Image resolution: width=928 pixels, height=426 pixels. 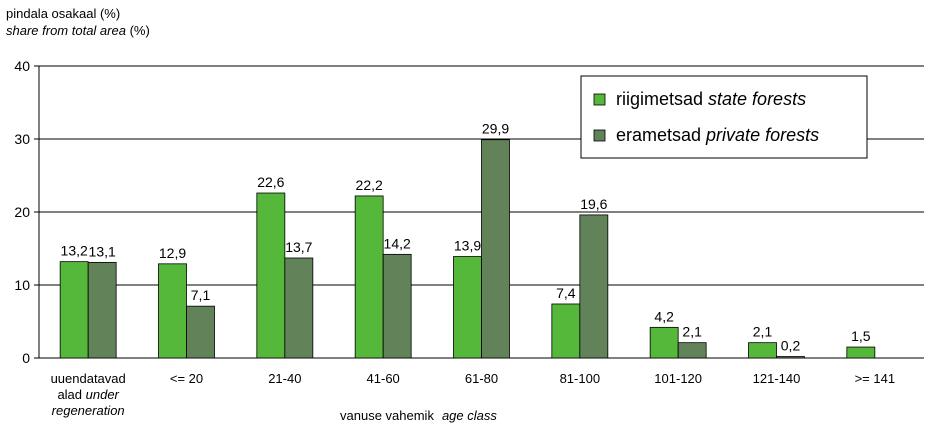 I want to click on y-tick-label: 20, so click(x=22, y=212).